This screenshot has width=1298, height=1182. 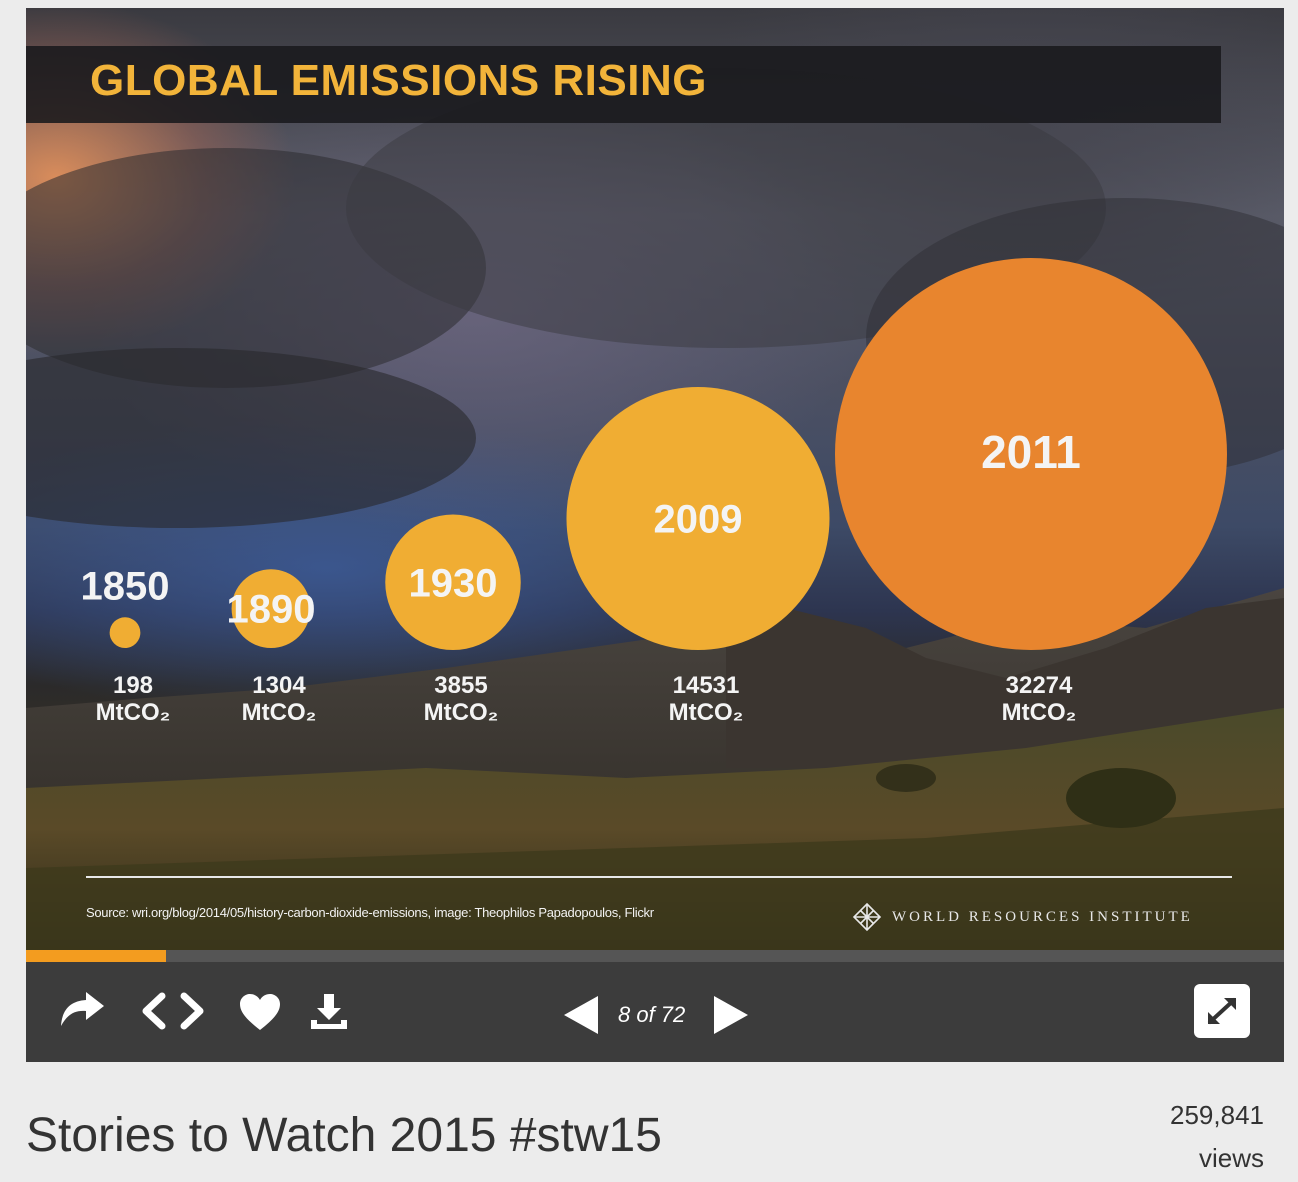 What do you see at coordinates (133, 685) in the screenshot?
I see `value-label-1850: 198` at bounding box center [133, 685].